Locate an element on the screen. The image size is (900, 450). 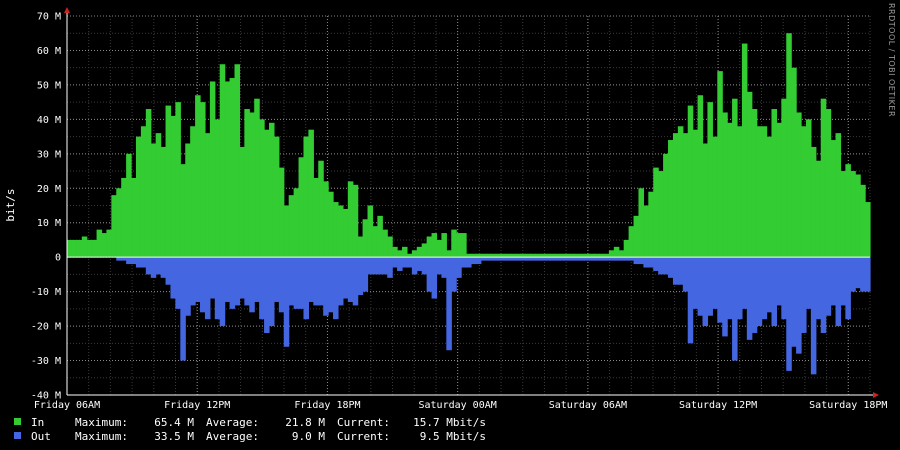
legend-name-out: Out is located at coordinates (41, 436).